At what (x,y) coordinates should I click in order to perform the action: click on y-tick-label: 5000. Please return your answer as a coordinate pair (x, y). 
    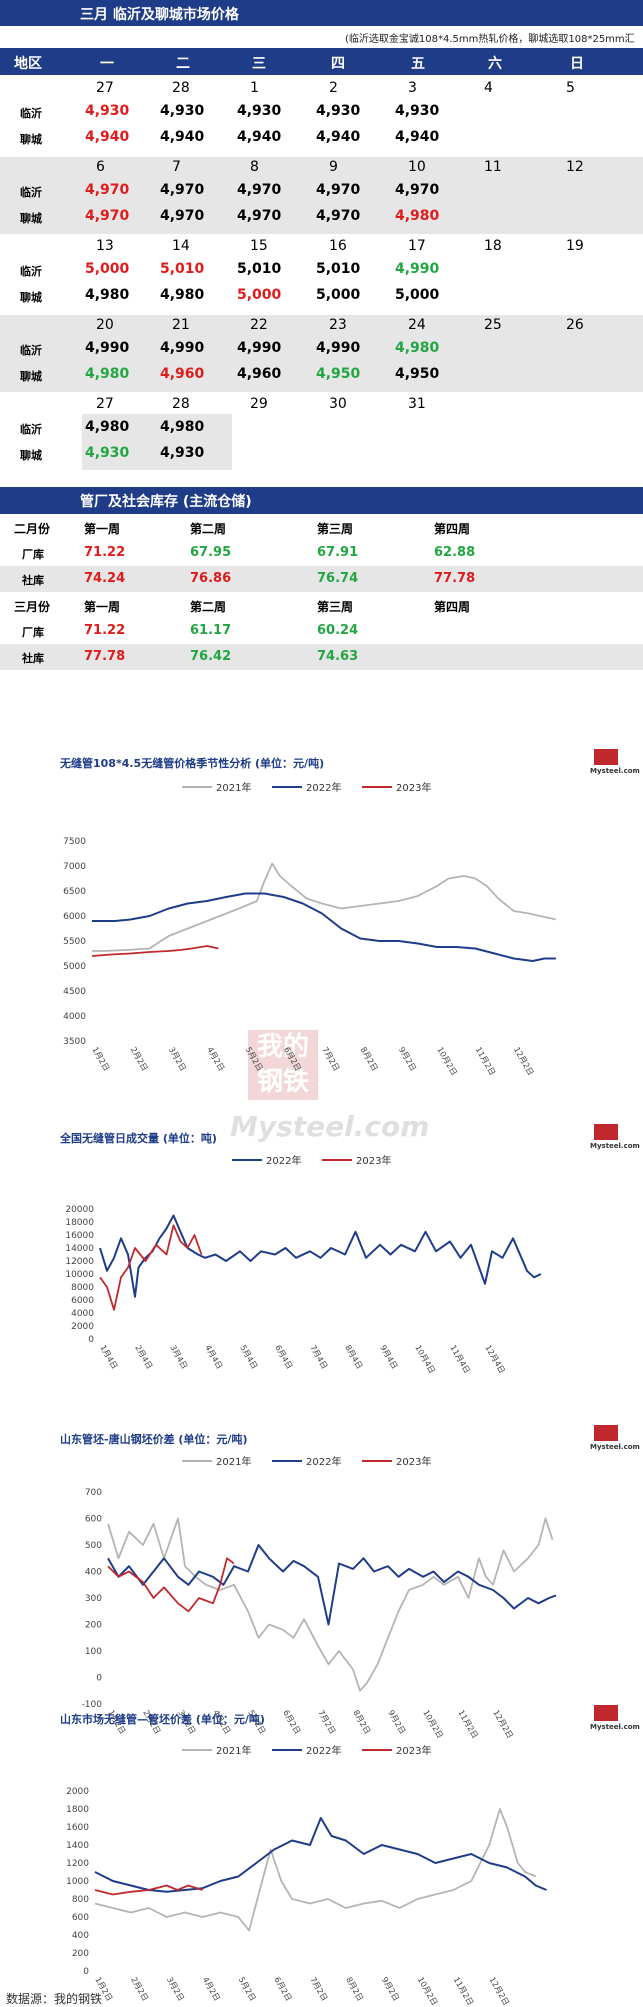
    Looking at the image, I should click on (74, 967).